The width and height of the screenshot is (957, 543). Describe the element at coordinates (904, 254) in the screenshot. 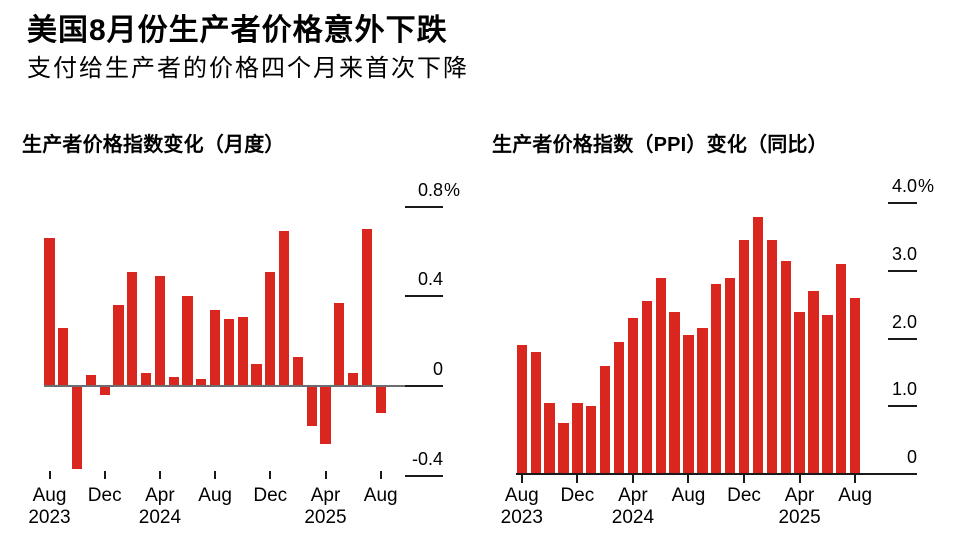

I see `y-axis-label: 3.0` at that location.